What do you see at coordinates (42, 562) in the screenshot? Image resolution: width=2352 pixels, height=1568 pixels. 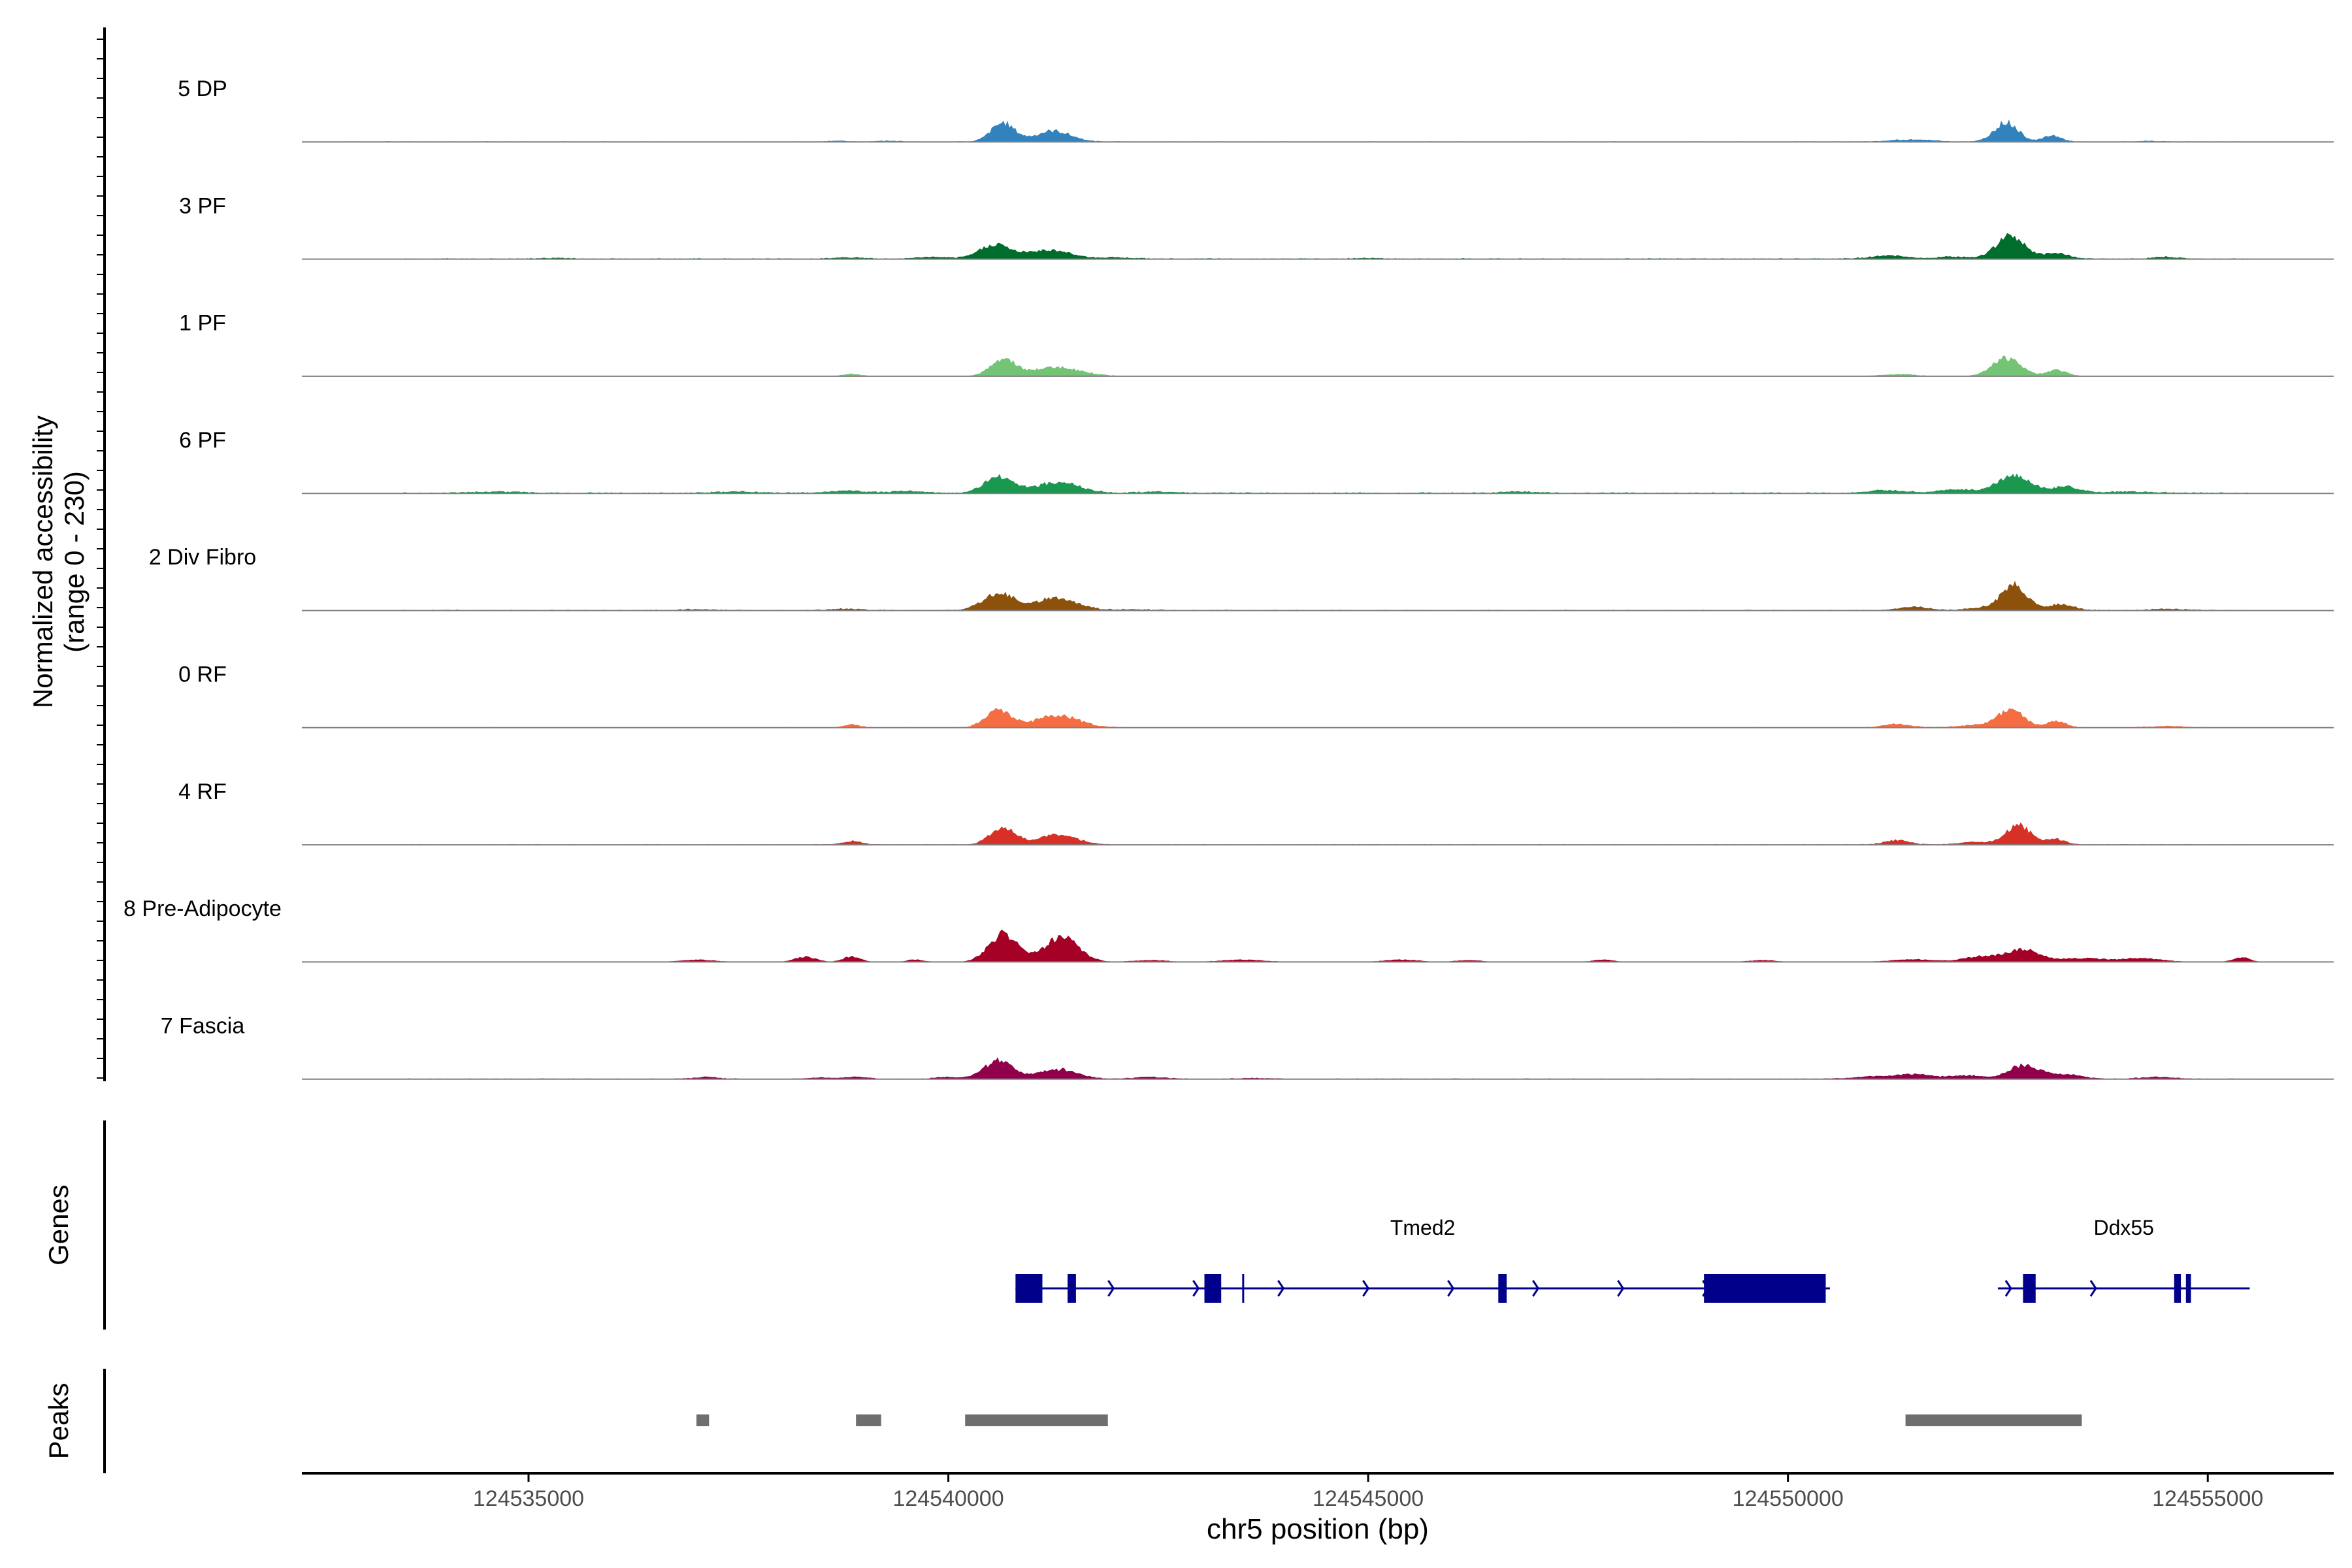 I see `y-axis-title-line1: Normalized accessibility` at bounding box center [42, 562].